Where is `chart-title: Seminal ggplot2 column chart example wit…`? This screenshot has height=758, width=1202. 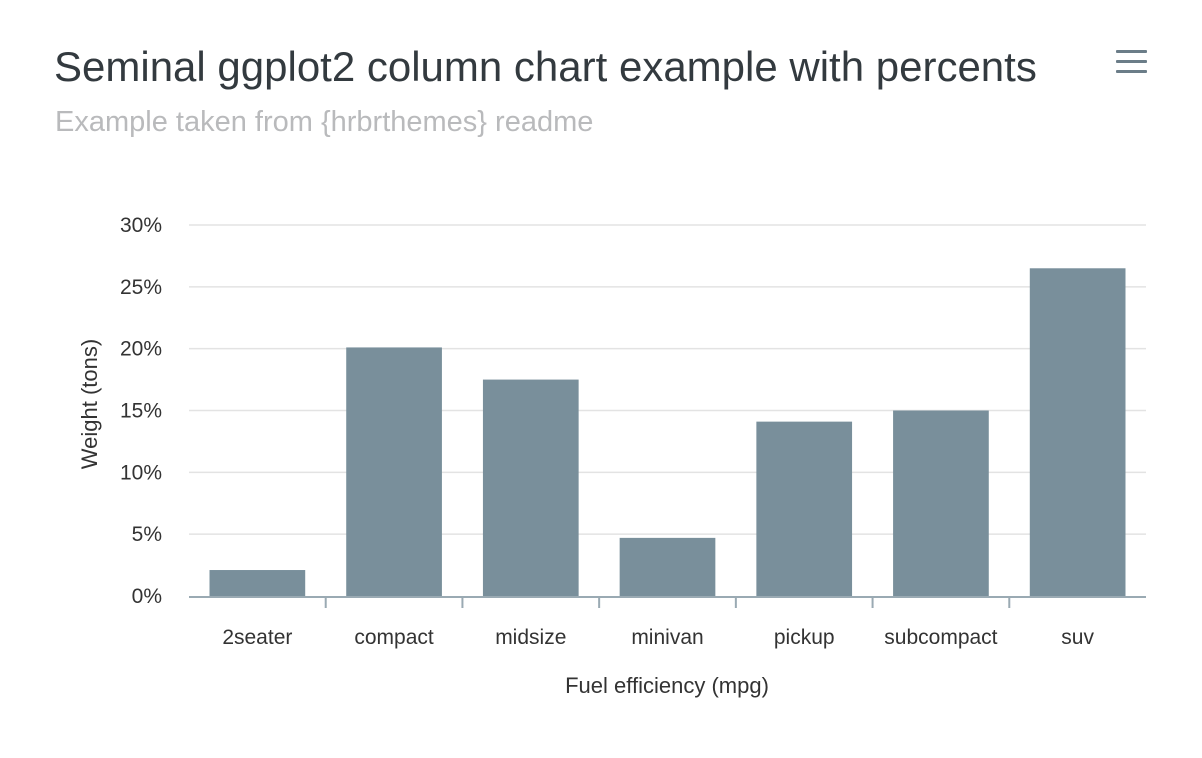 chart-title: Seminal ggplot2 column chart example wit… is located at coordinates (545, 66).